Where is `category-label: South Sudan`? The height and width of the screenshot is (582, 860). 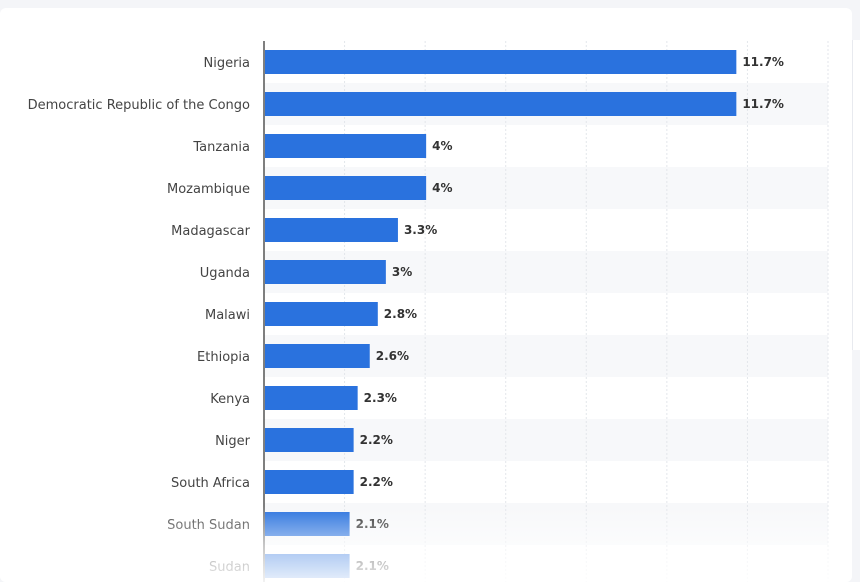 category-label: South Sudan is located at coordinates (208, 525).